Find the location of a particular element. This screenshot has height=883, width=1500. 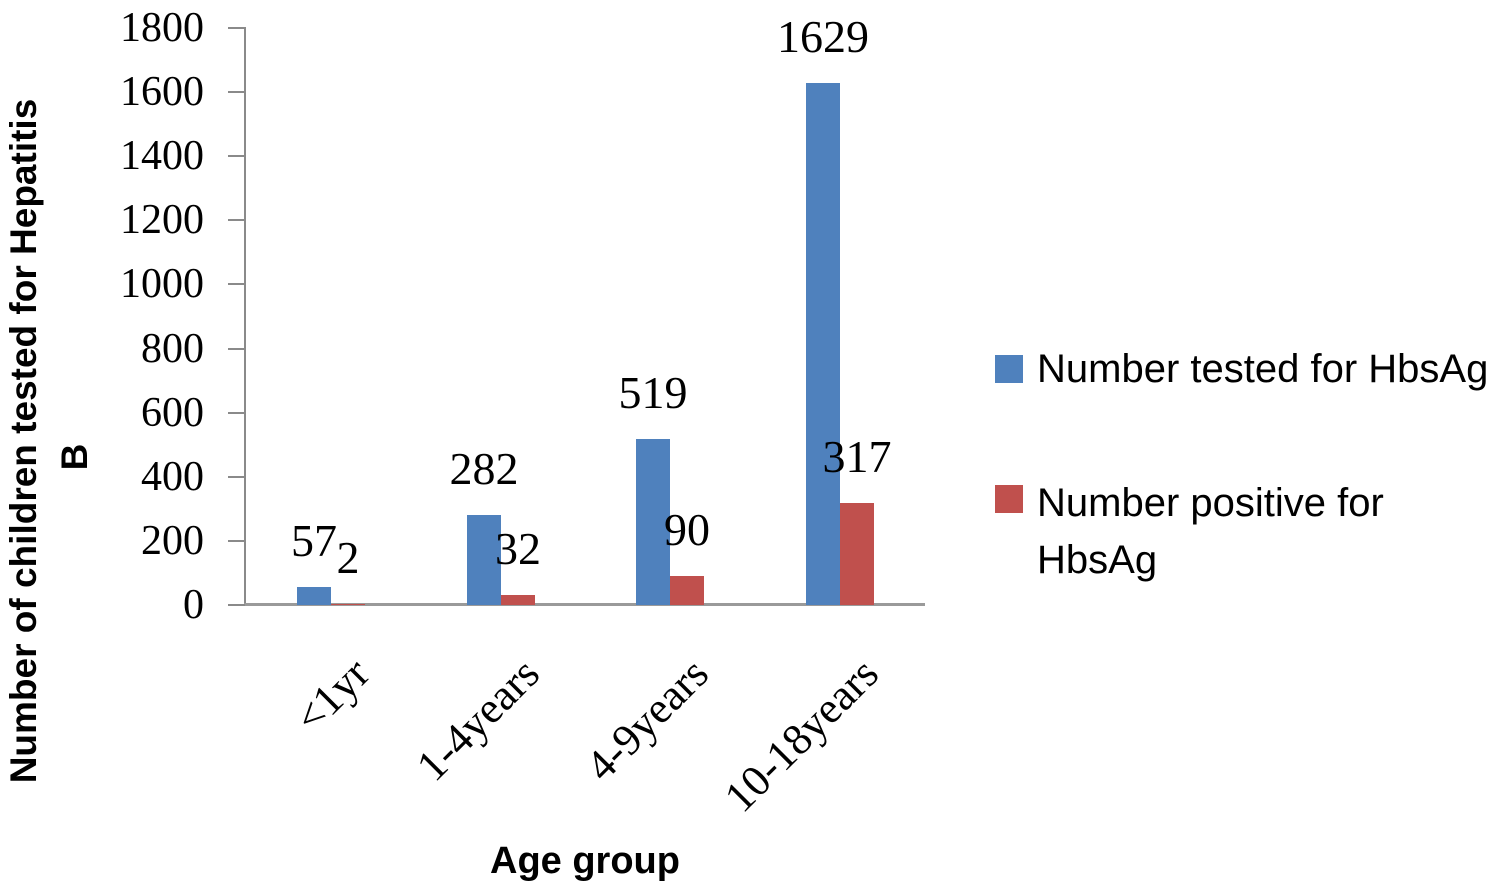

legend-item: Number tested for HbsAg is located at coordinates (1241, 369).